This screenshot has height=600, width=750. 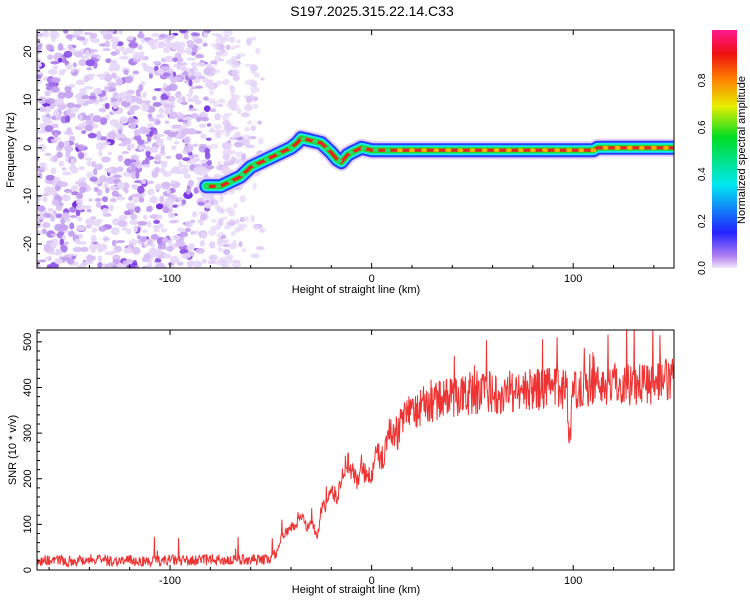 What do you see at coordinates (28, 342) in the screenshot?
I see `y-tick-label: 500` at bounding box center [28, 342].